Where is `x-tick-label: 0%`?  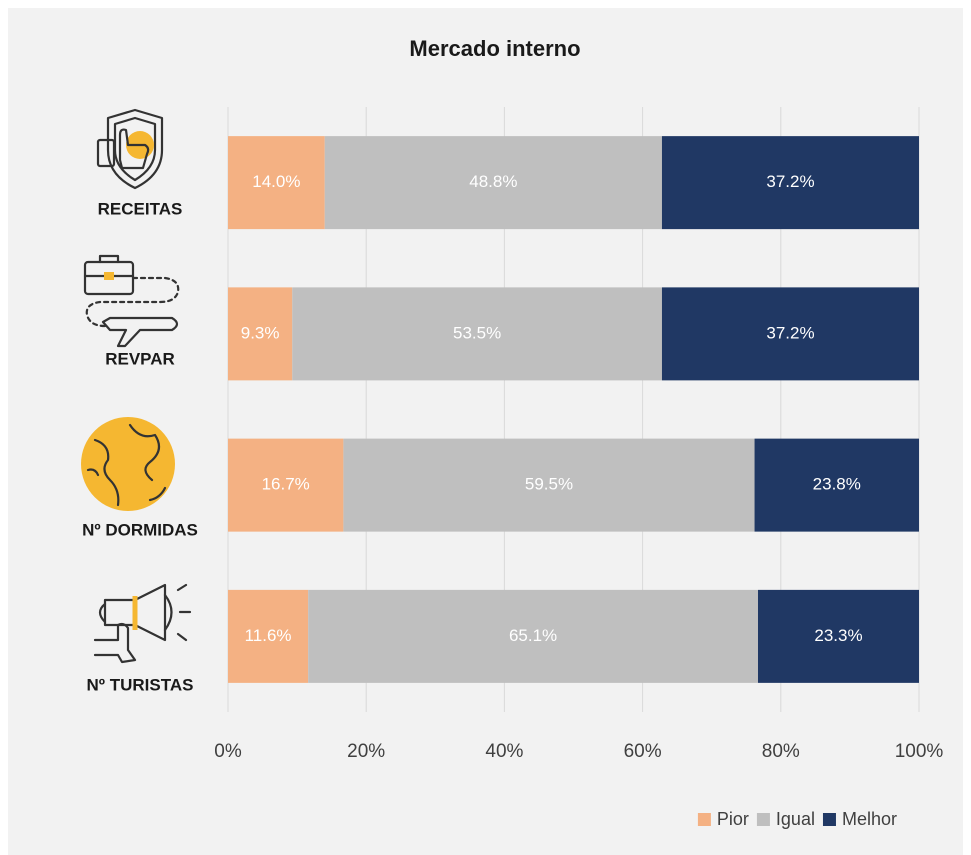
x-tick-label: 0% is located at coordinates (228, 751).